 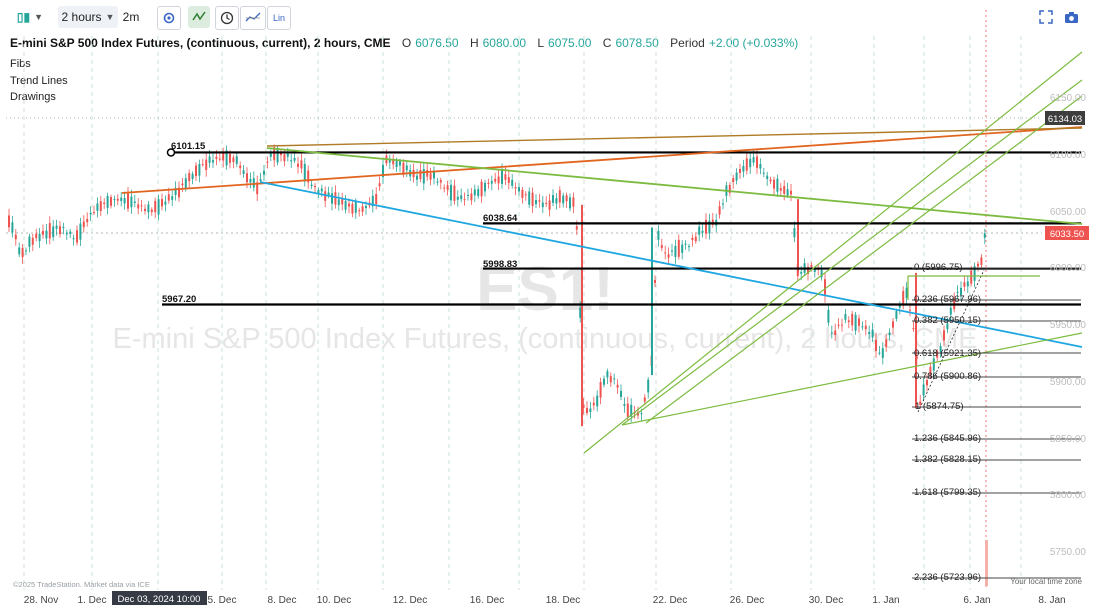 What do you see at coordinates (563, 600) in the screenshot?
I see `time-tick: 18. Dec` at bounding box center [563, 600].